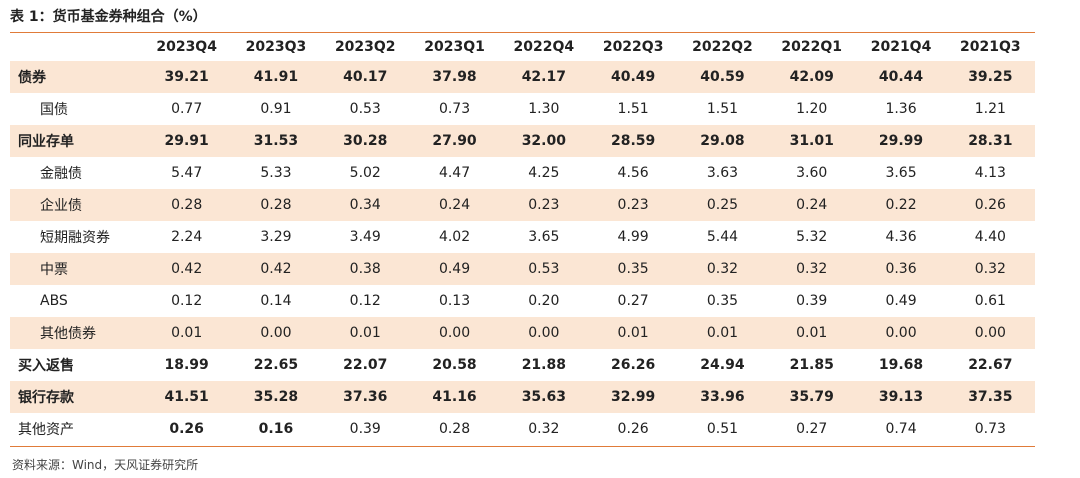 The height and width of the screenshot is (478, 1080). I want to click on table-cell: 5.47, so click(187, 173).